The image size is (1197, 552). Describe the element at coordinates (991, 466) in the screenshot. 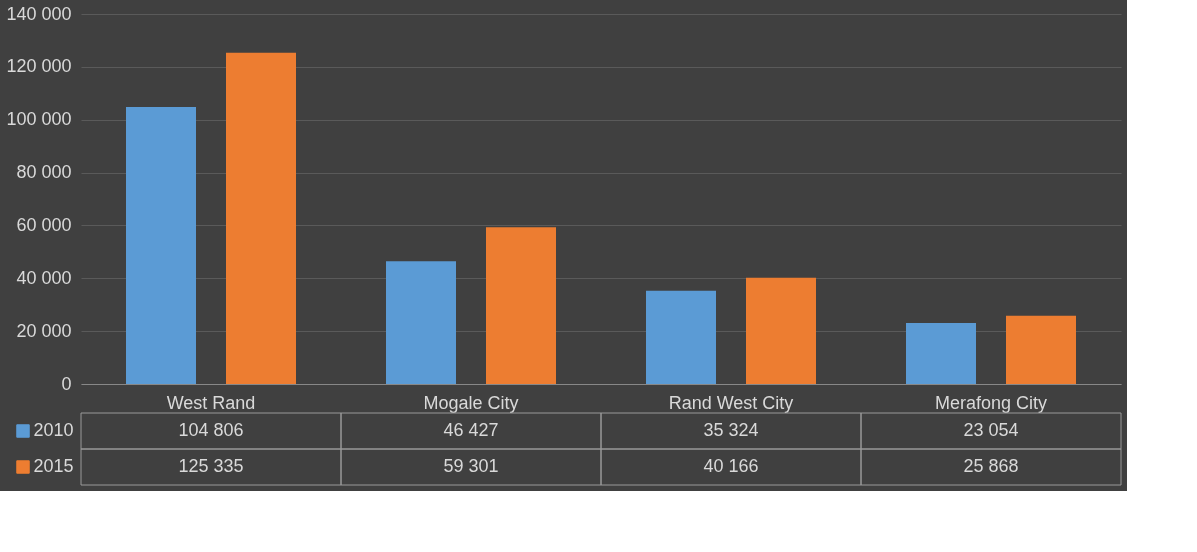

I see `data-label: 25 868` at that location.